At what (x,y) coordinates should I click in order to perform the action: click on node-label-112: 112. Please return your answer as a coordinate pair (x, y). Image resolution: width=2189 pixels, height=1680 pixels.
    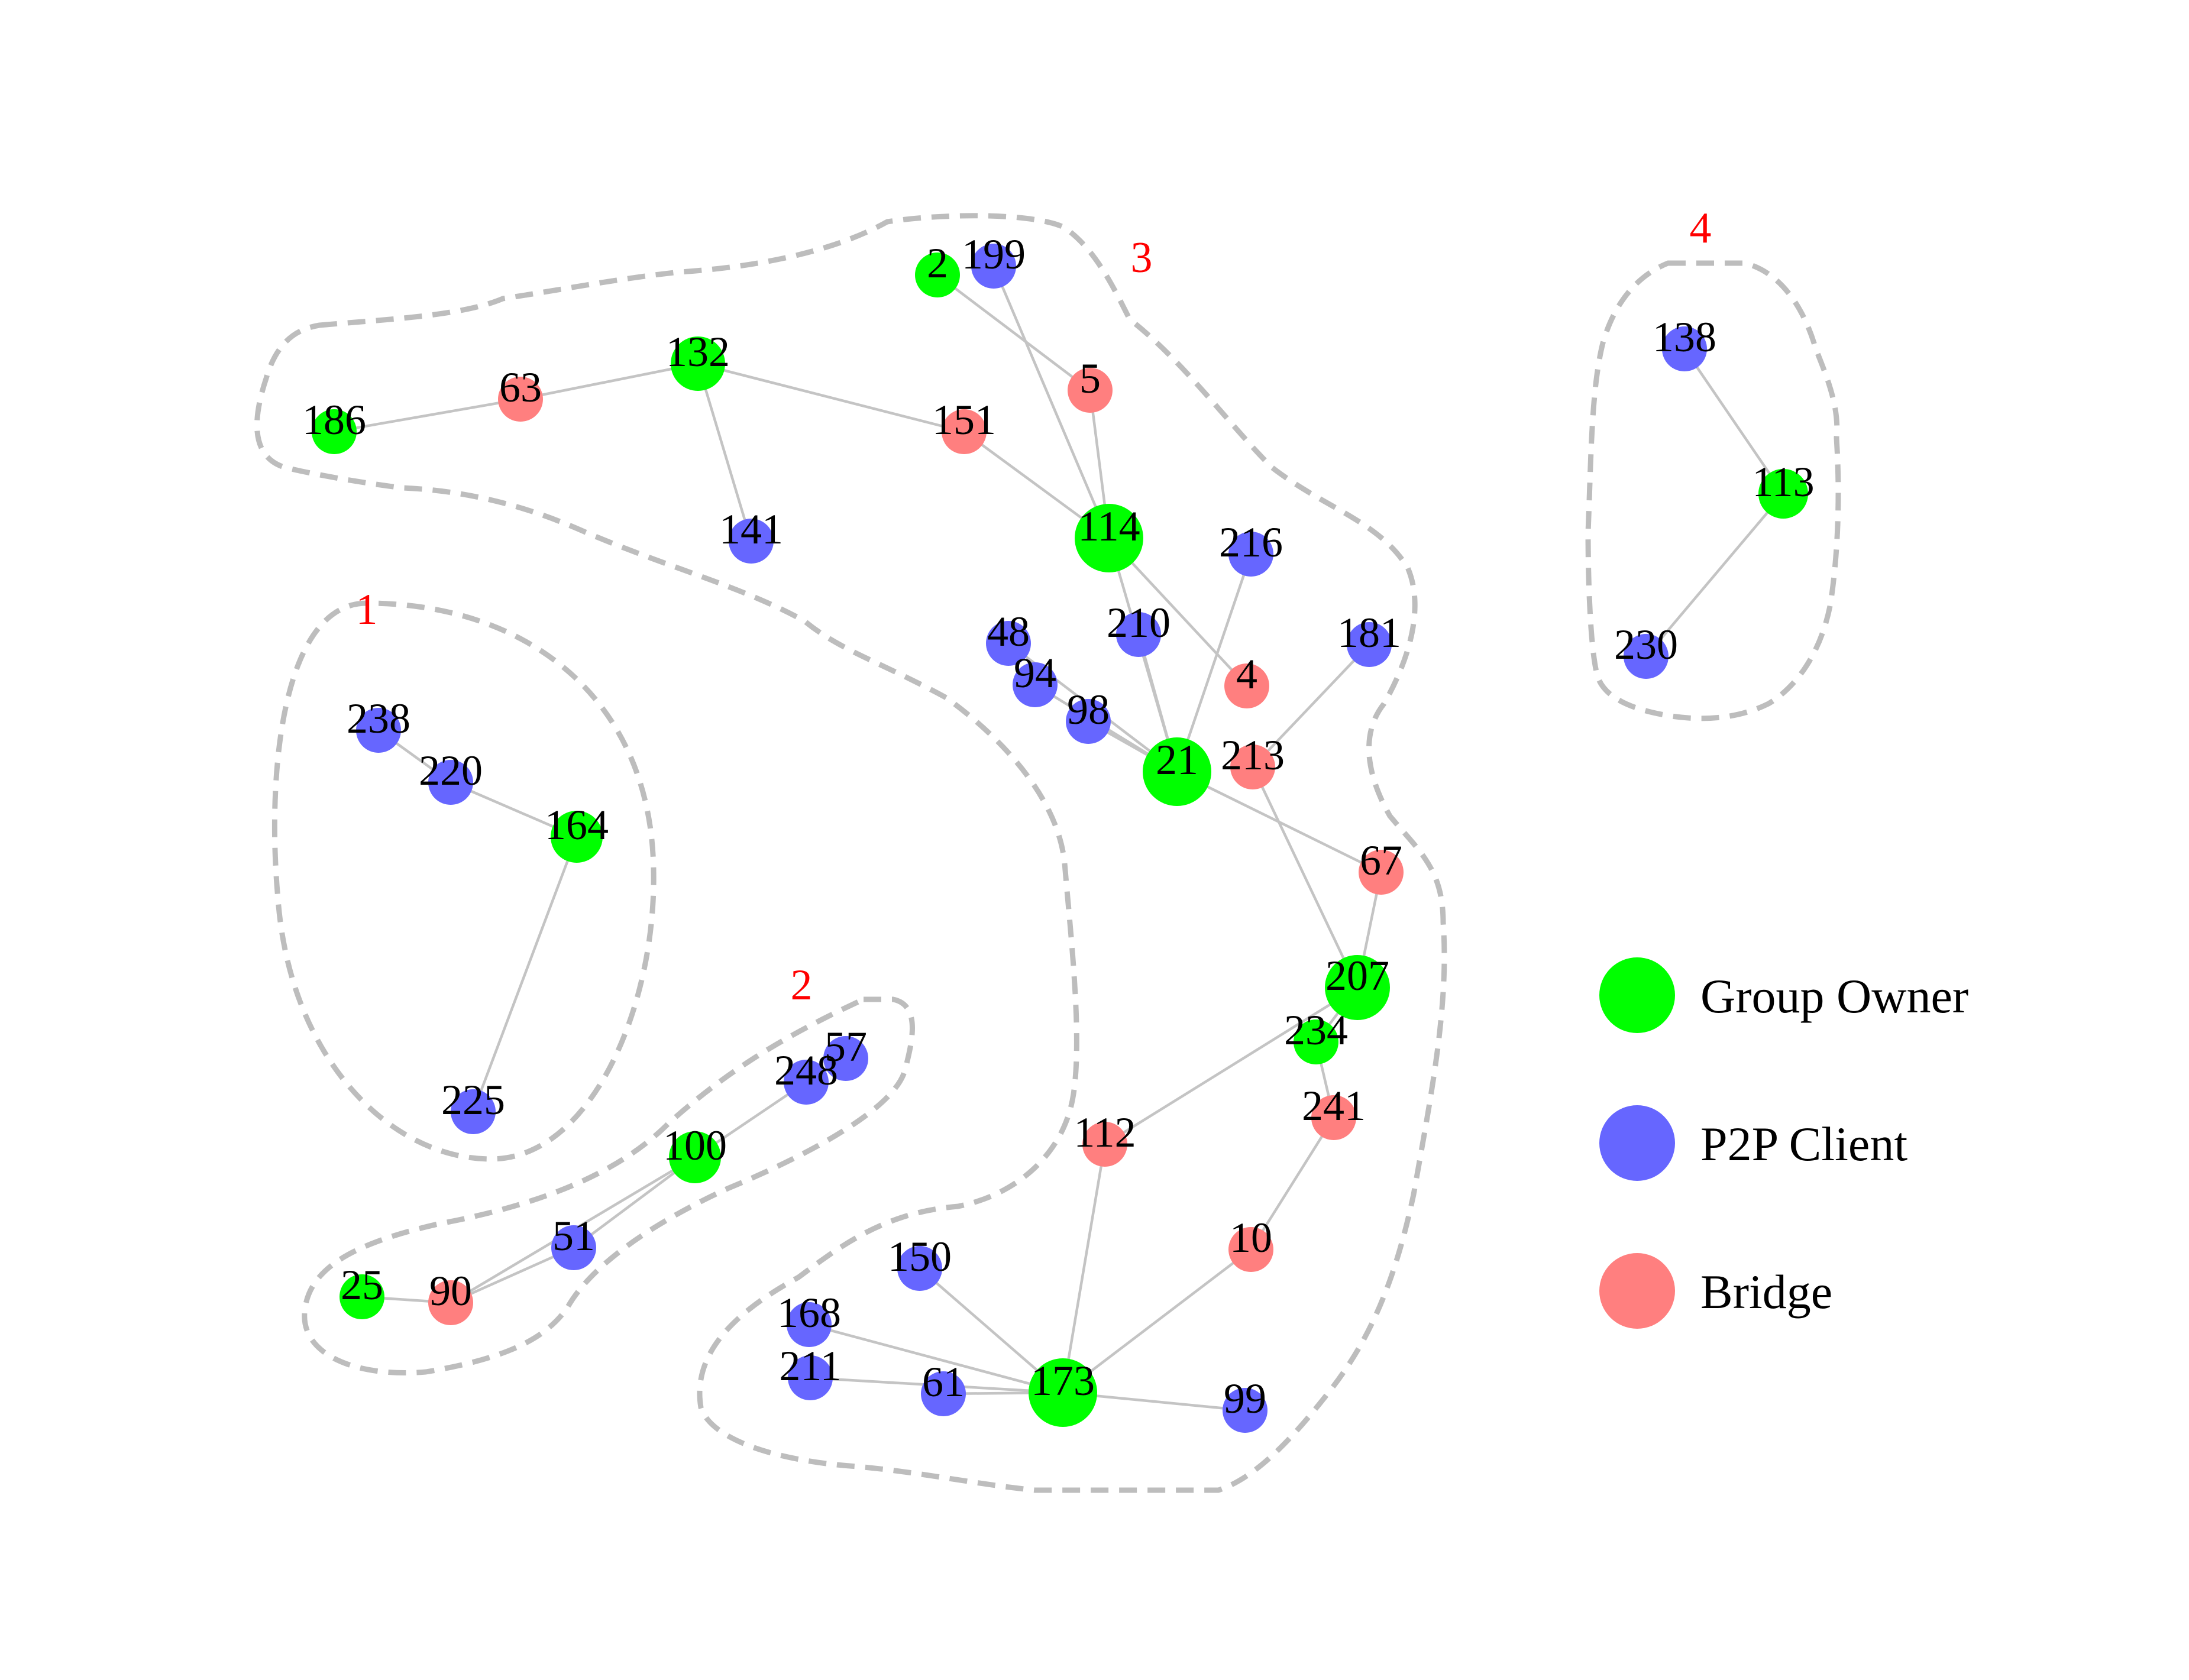
    Looking at the image, I should click on (1105, 1132).